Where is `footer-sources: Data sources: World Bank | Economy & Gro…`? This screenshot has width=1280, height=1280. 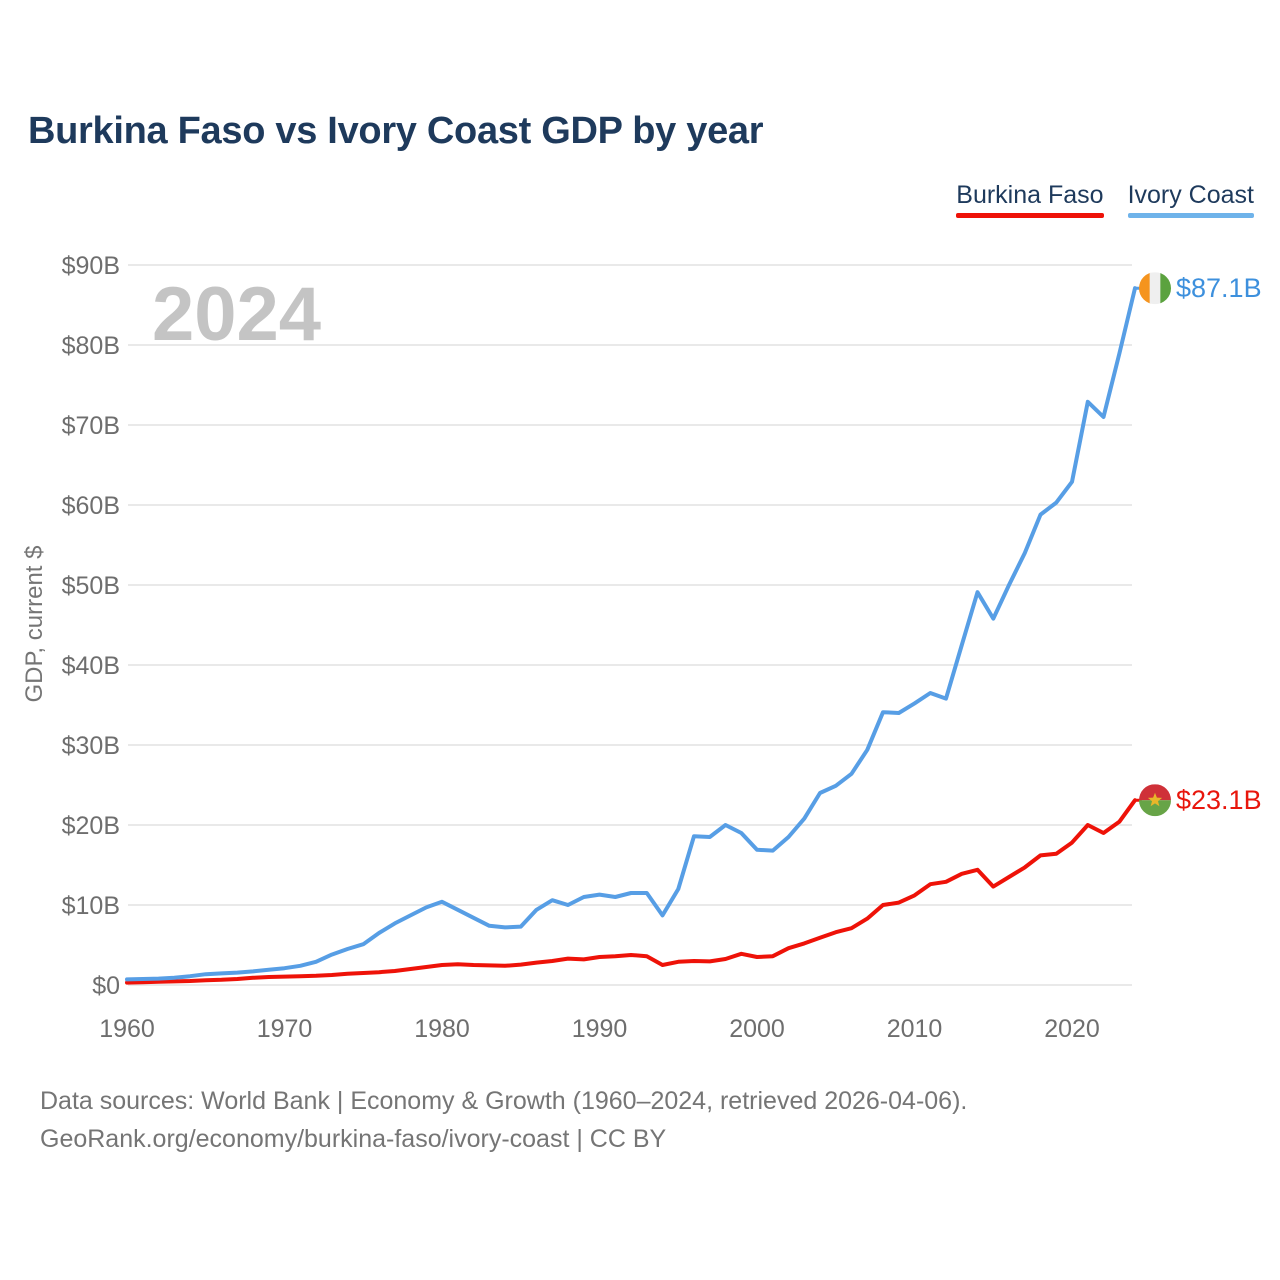 footer-sources: Data sources: World Bank | Economy & Gro… is located at coordinates (504, 1101).